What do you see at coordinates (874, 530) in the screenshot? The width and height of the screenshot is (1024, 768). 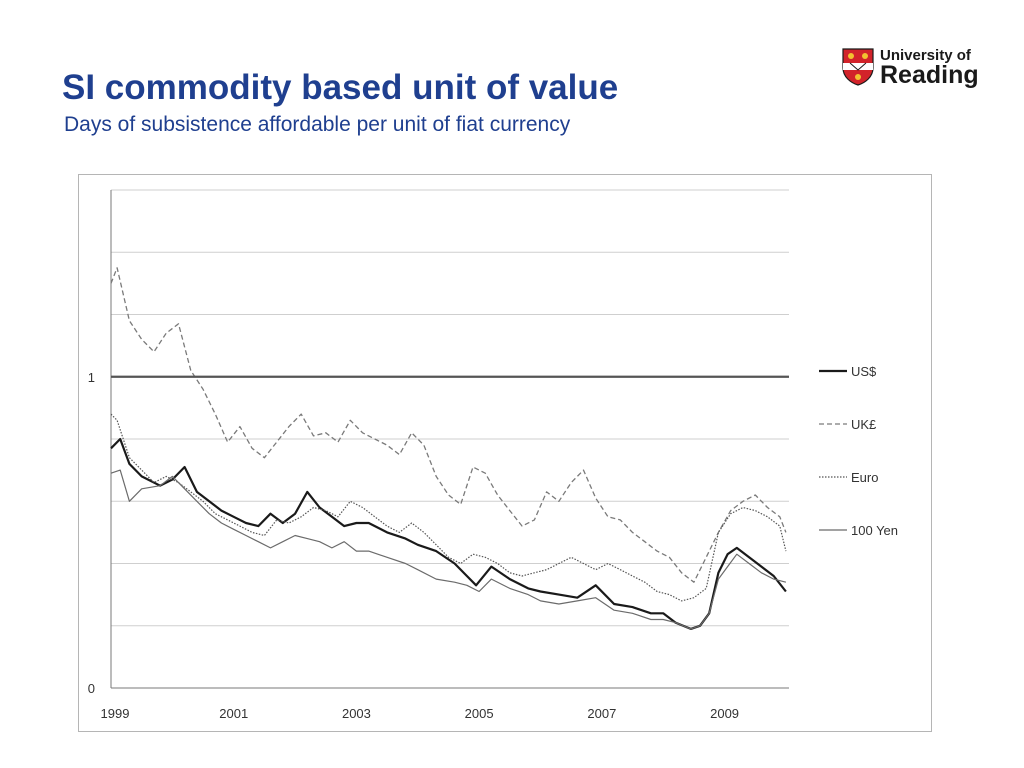 I see `legend-label-3: 100 Yen` at bounding box center [874, 530].